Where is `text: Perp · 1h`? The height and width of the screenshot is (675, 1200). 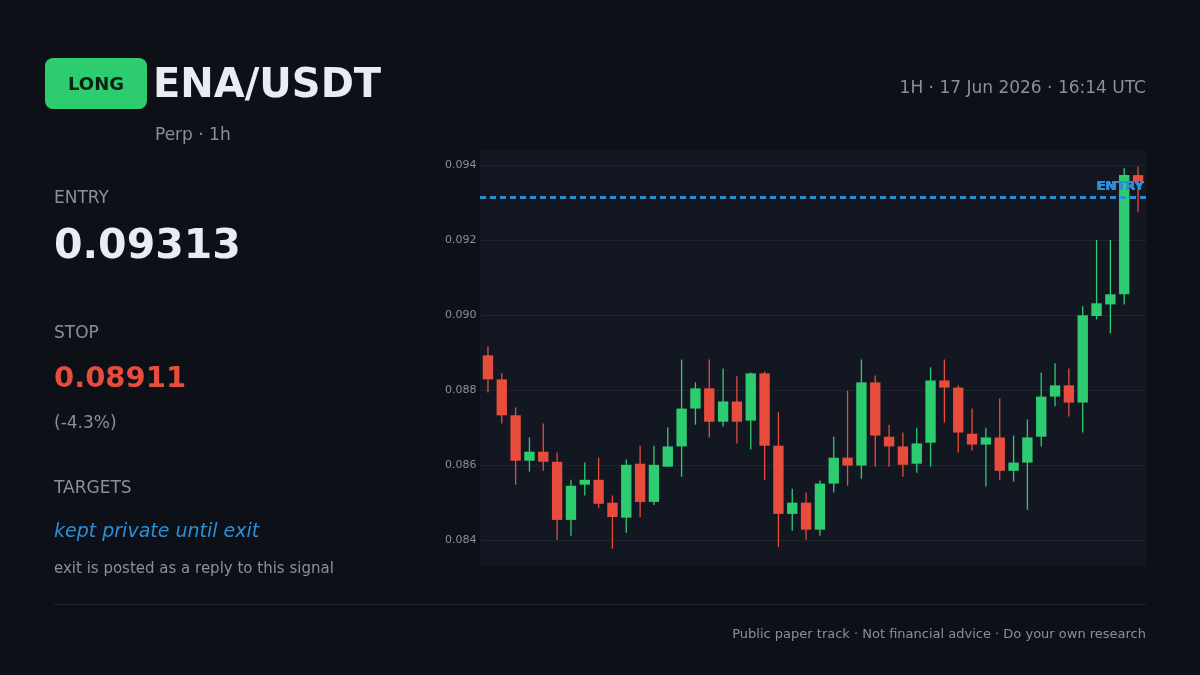 text: Perp · 1h is located at coordinates (193, 134).